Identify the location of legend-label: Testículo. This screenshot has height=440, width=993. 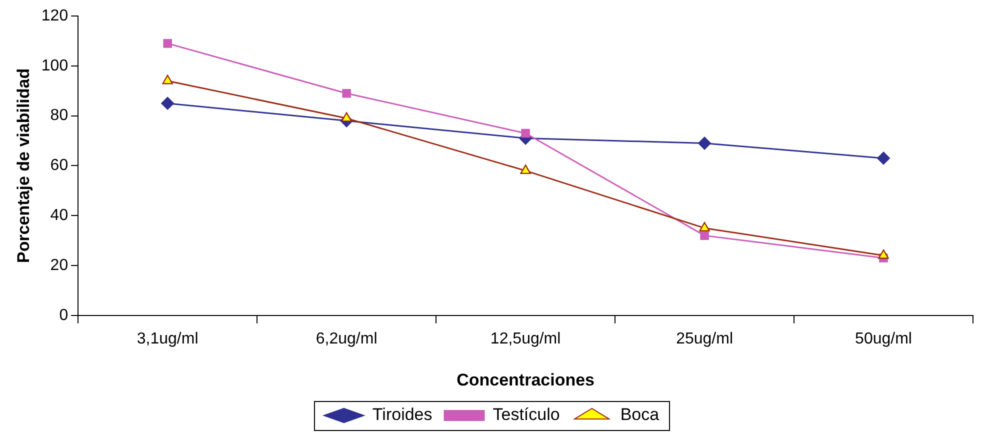
(526, 414).